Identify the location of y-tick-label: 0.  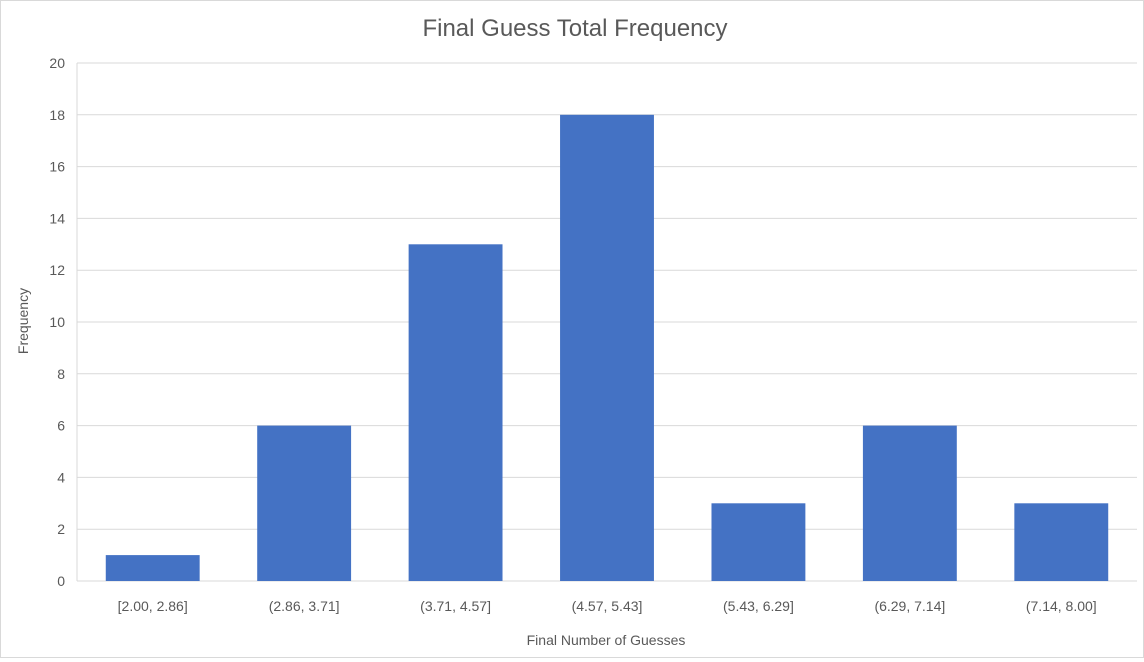
(61, 581).